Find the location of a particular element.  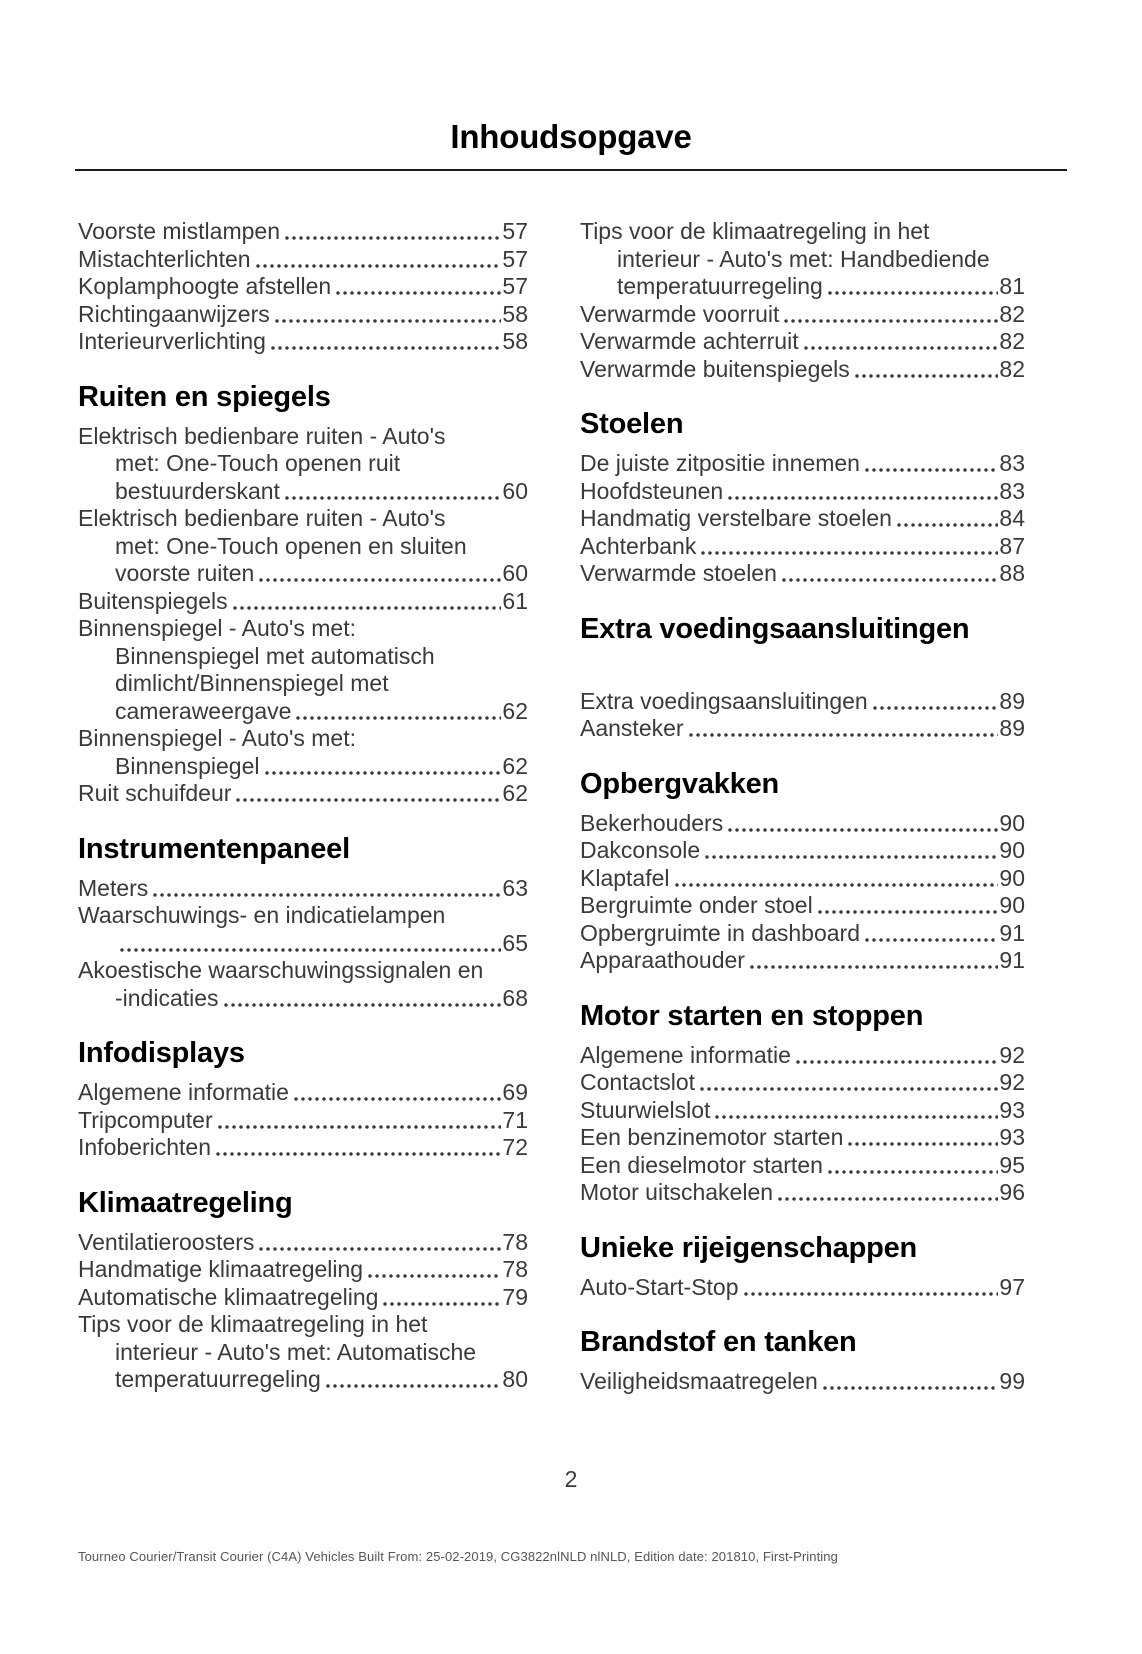

toc-entry-last-line: Handmatig verstelbare stoelen 84 is located at coordinates (802, 519).